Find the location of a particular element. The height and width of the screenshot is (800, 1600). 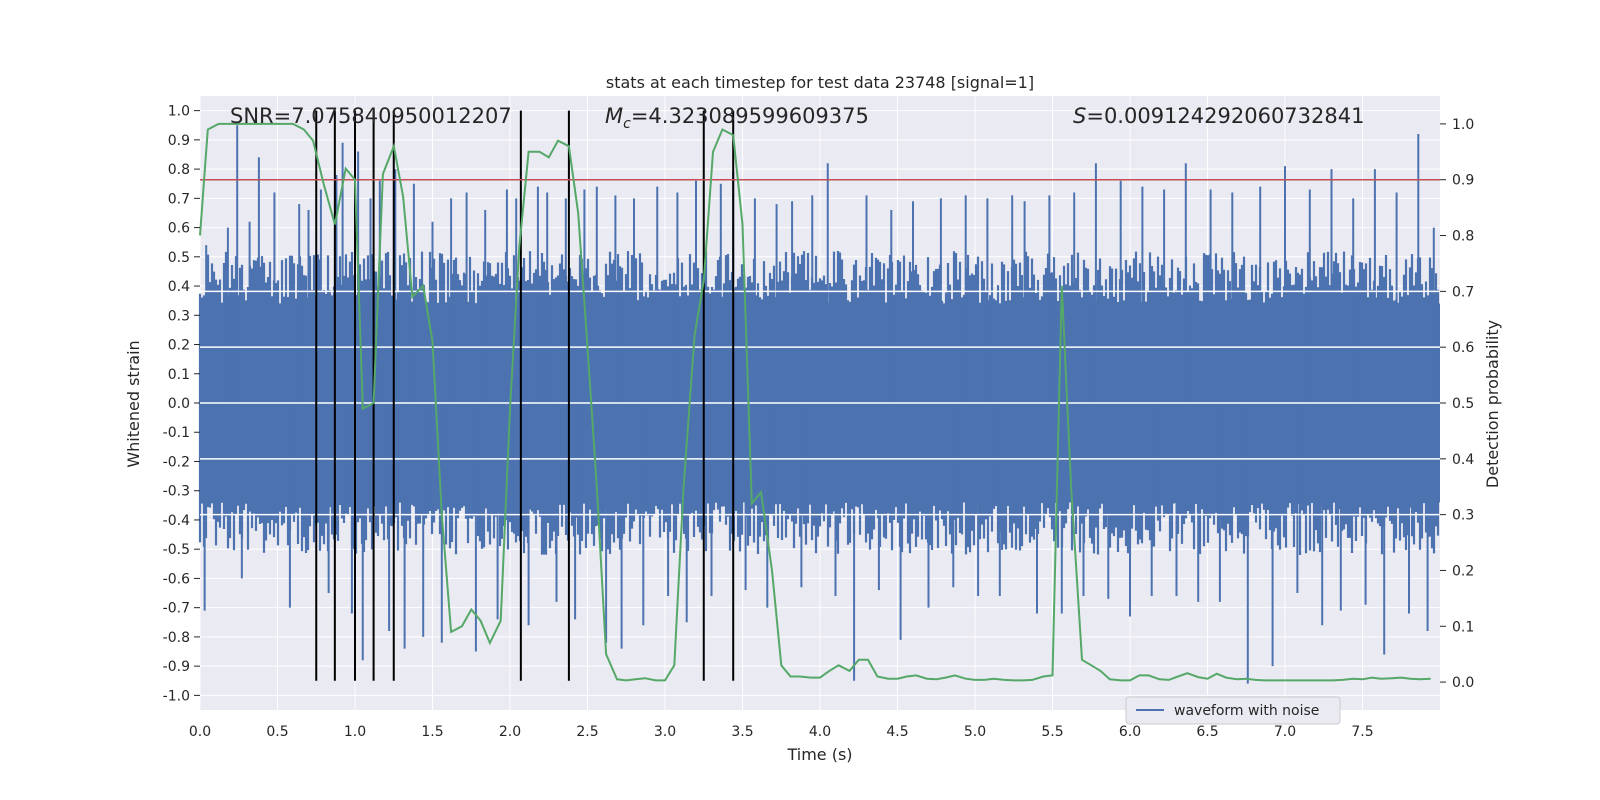

x-tick-label: 1.0 is located at coordinates (355, 732).